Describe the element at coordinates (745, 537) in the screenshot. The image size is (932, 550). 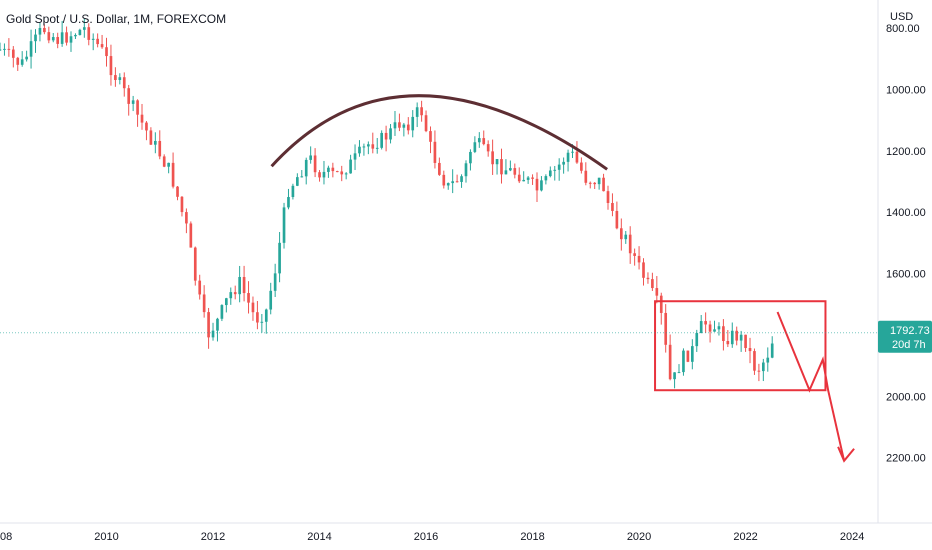
I see `x-tick-label: 2022` at that location.